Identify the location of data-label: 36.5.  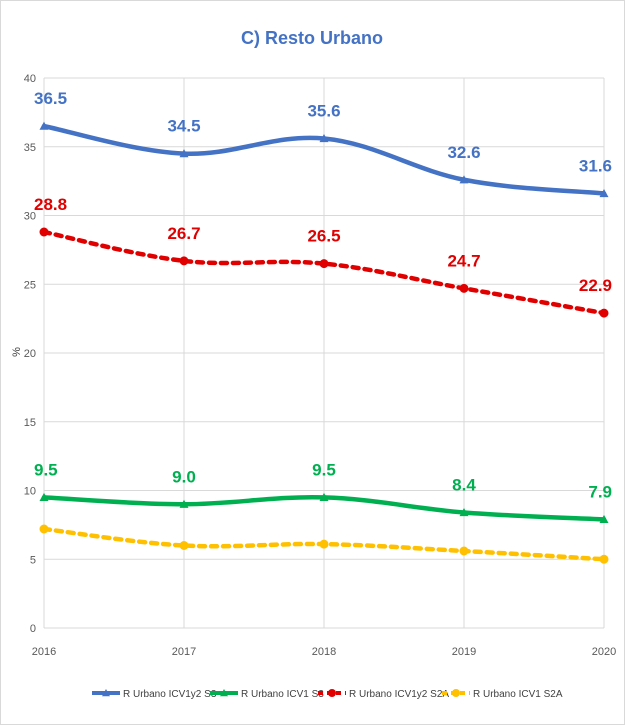
(50, 98).